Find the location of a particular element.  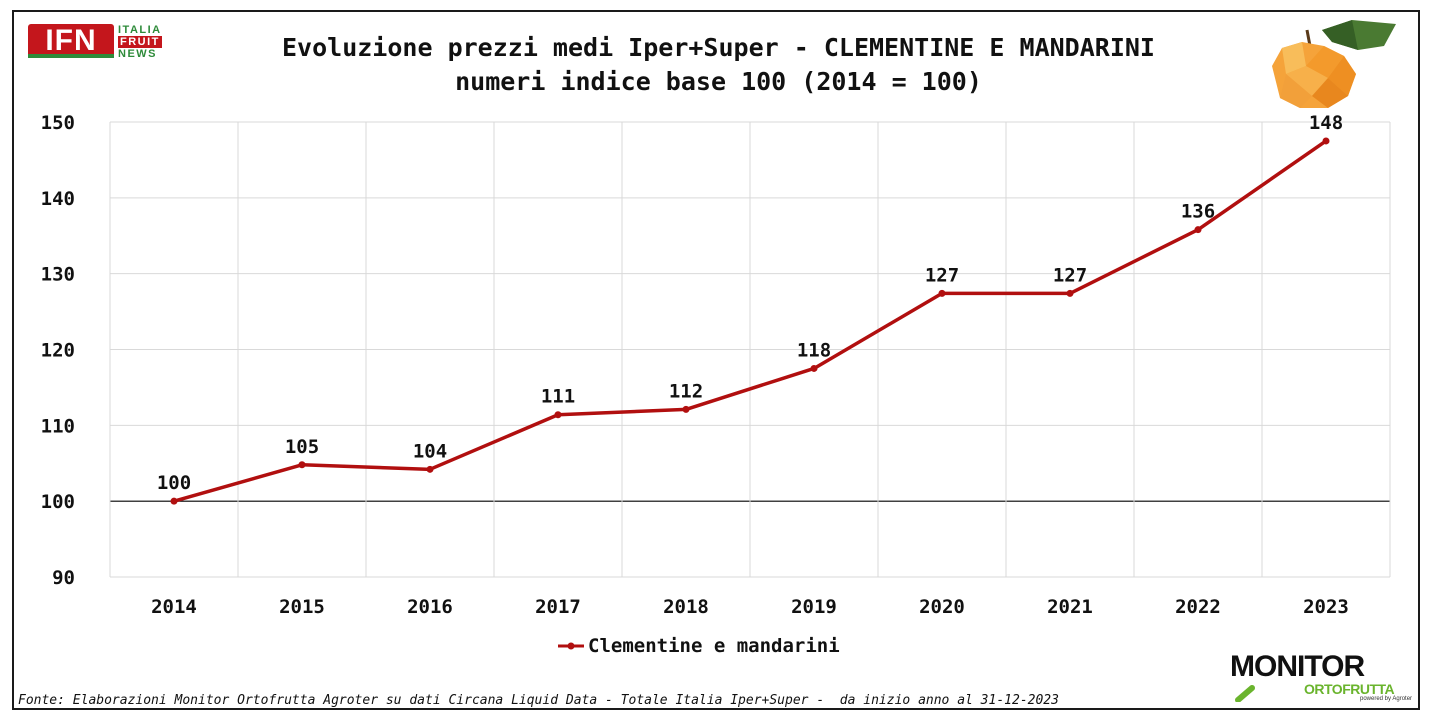

legend-label: Clementine e mandarini is located at coordinates (714, 646).